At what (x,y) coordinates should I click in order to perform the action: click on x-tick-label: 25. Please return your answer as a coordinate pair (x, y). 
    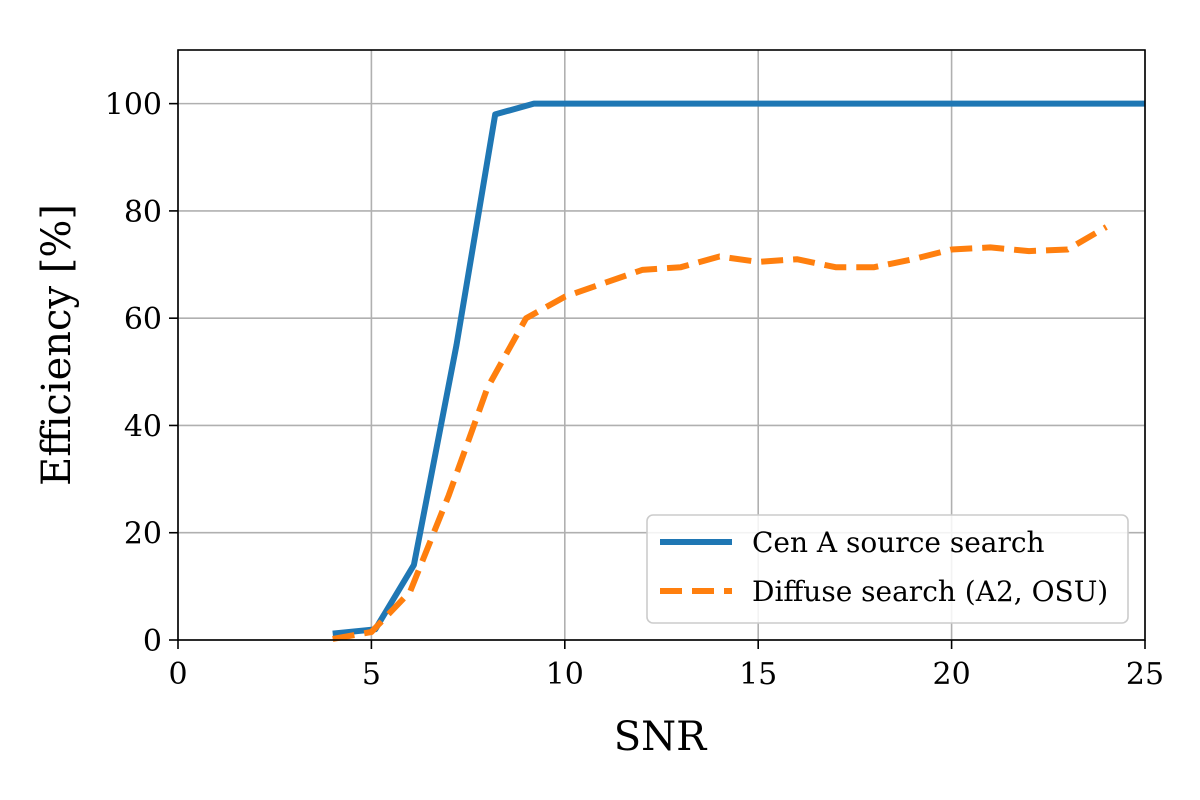
    Looking at the image, I should click on (1145, 674).